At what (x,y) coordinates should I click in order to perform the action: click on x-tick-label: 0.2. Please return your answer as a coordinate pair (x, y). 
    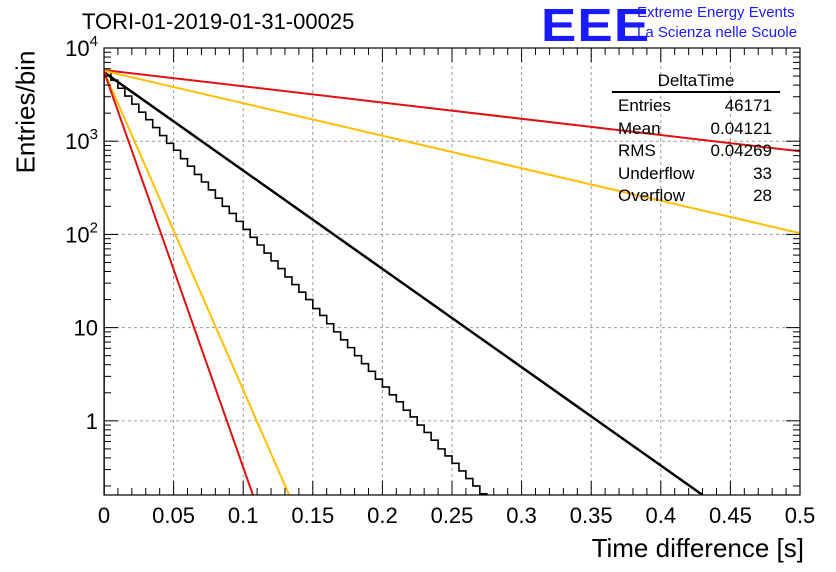
    Looking at the image, I should click on (382, 515).